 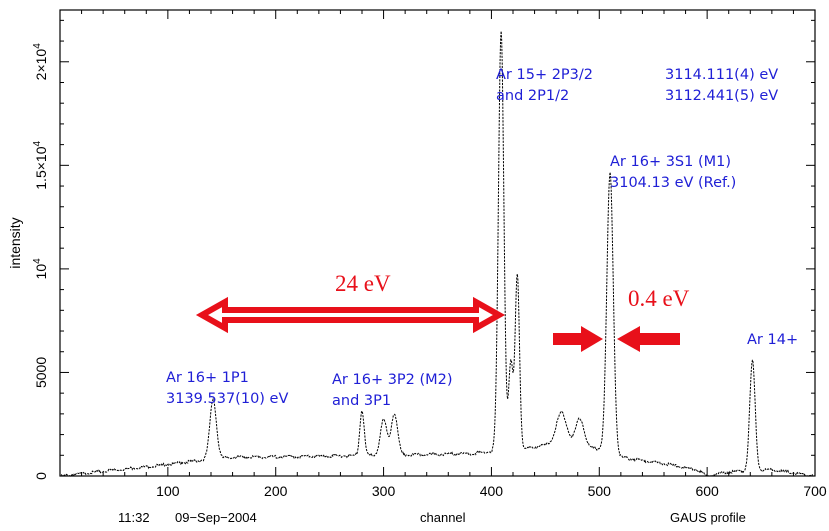 What do you see at coordinates (600, 491) in the screenshot?
I see `x-tick-label: 500` at bounding box center [600, 491].